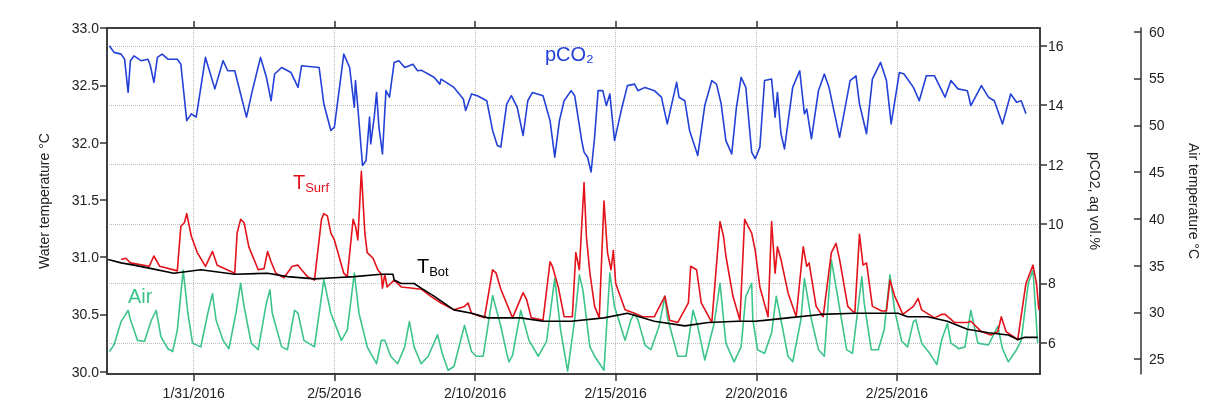 The height and width of the screenshot is (412, 1209). Describe the element at coordinates (1157, 359) in the screenshot. I see `y3-tick-label: 25` at that location.